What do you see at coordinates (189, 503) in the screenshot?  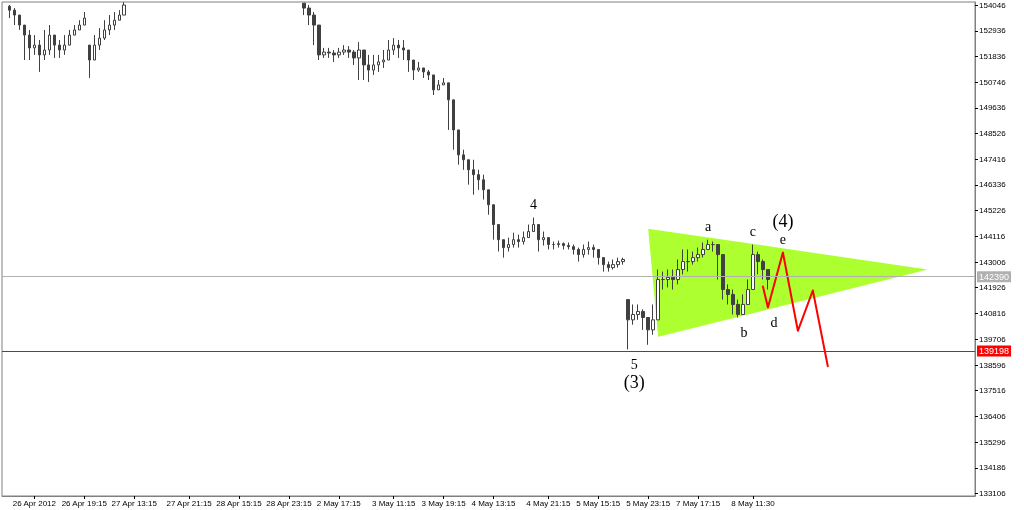 I see `x-tick-label: 27 Apr 21:15` at bounding box center [189, 503].